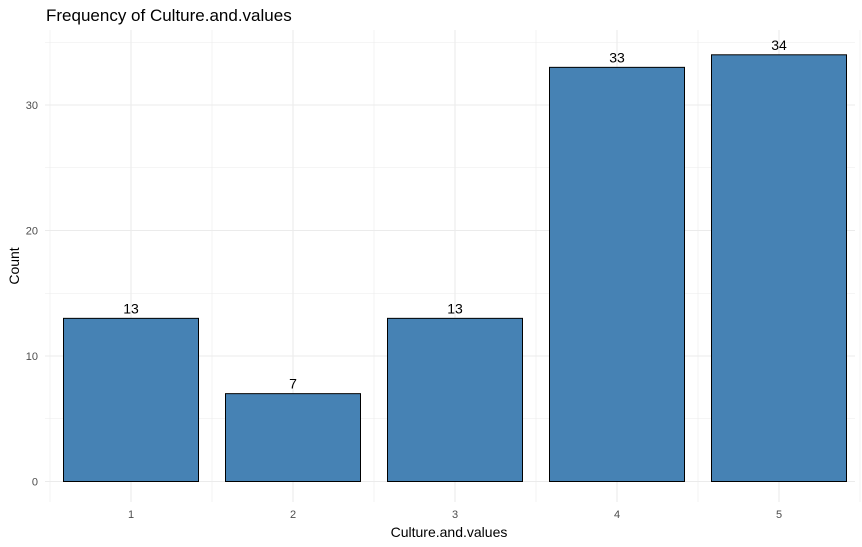  I want to click on x-tick-label: 2, so click(293, 515).